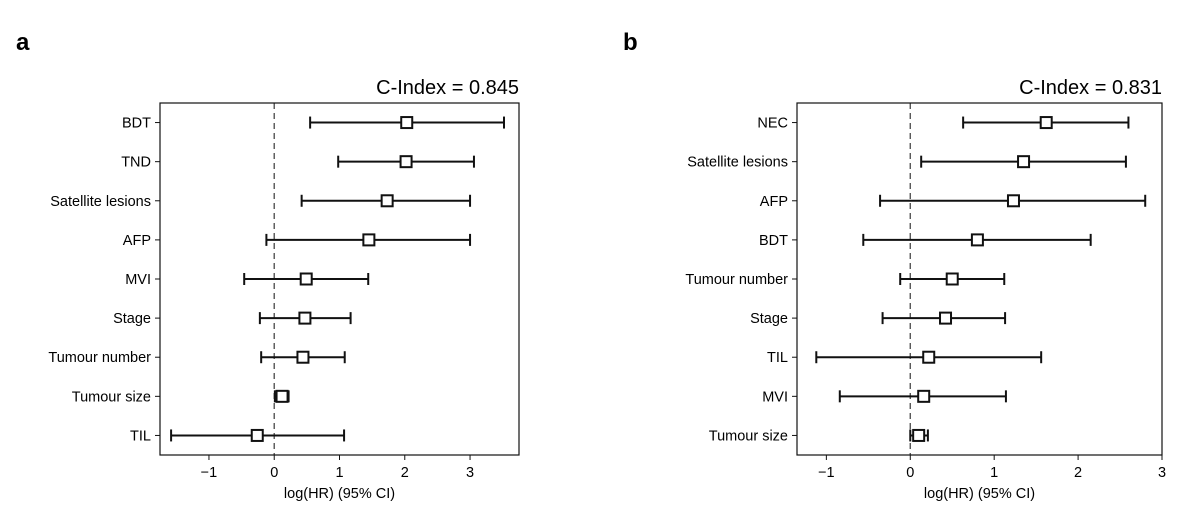  What do you see at coordinates (1090, 88) in the screenshot?
I see `chart-title: C-Index = 0.831` at bounding box center [1090, 88].